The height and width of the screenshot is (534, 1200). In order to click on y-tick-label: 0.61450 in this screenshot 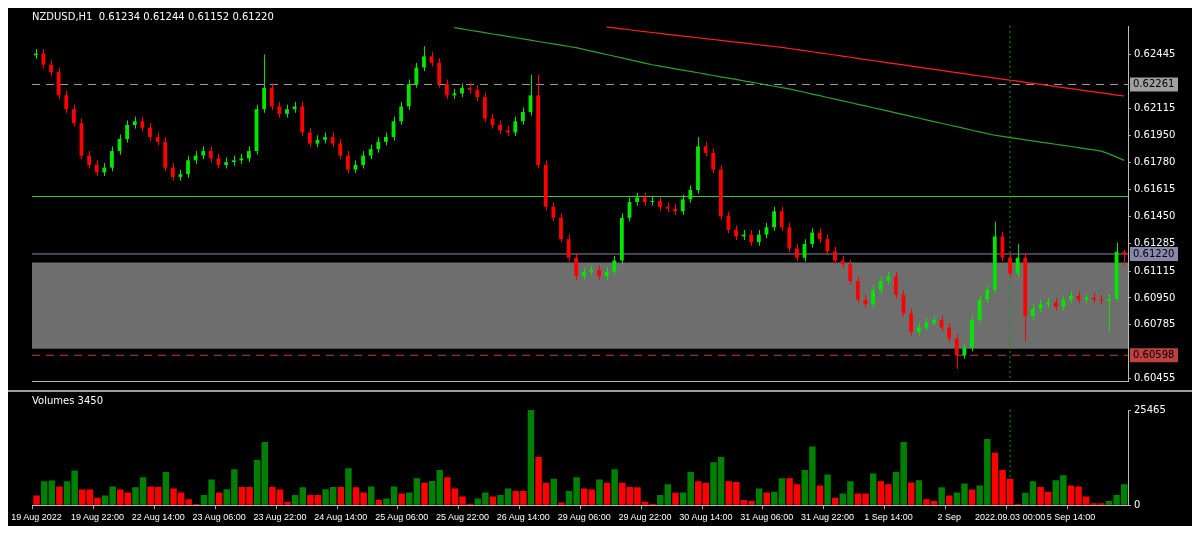, I will do `click(1155, 216)`.